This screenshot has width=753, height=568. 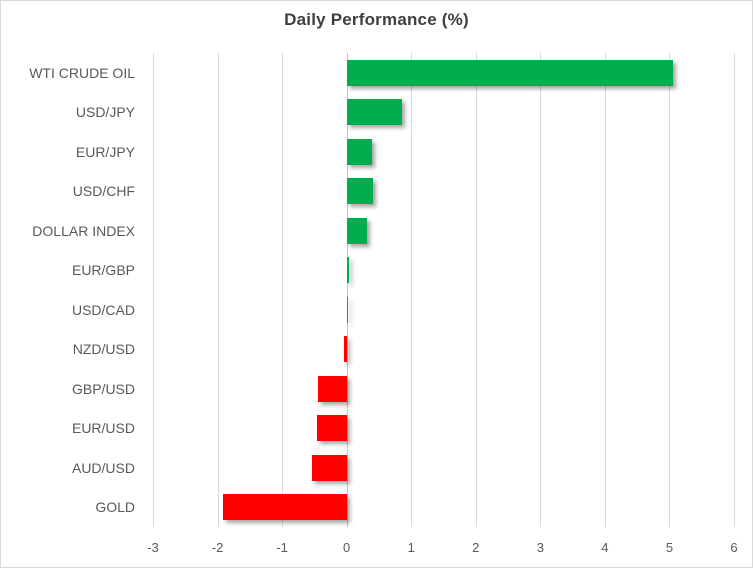 I want to click on category-label-usd-chf: USD/CHF, so click(x=103, y=191).